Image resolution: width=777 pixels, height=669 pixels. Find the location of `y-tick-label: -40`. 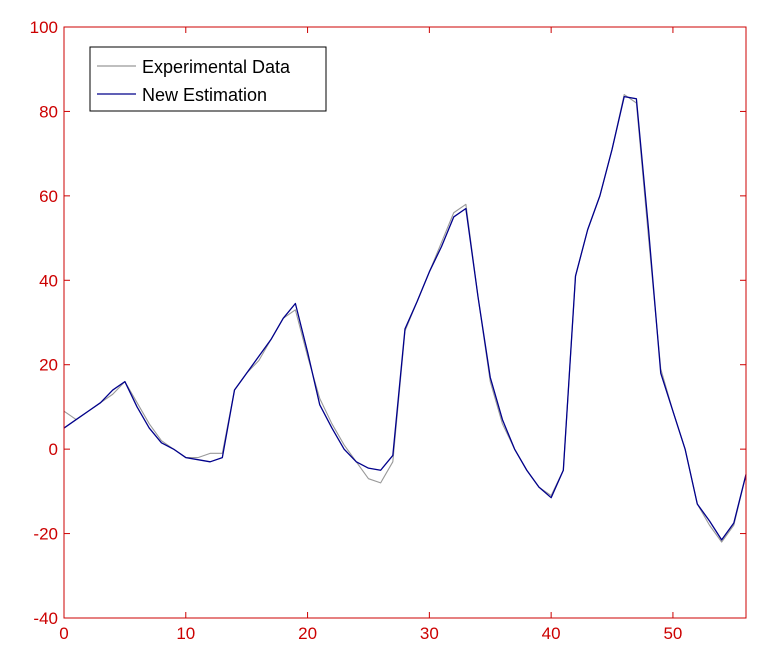

y-tick-label: -40 is located at coordinates (45, 618).